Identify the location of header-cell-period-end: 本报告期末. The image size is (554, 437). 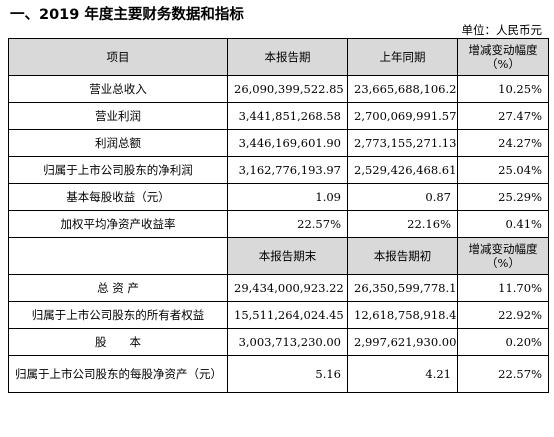
(287, 256).